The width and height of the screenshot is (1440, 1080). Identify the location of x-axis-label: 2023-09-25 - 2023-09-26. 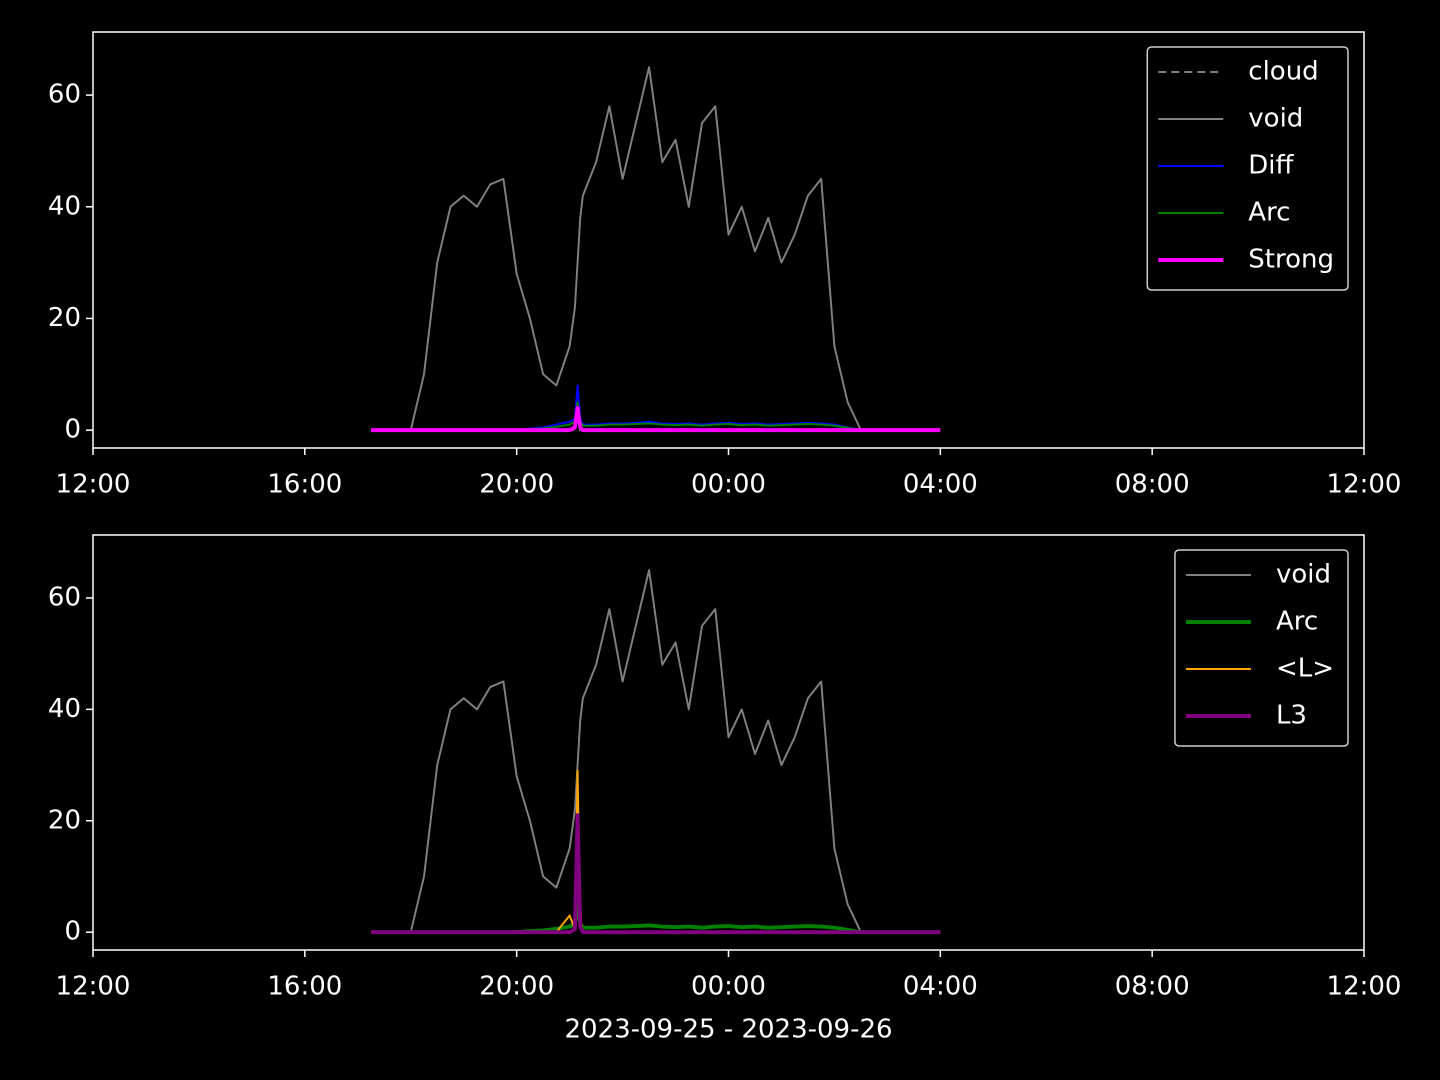
(728, 1030).